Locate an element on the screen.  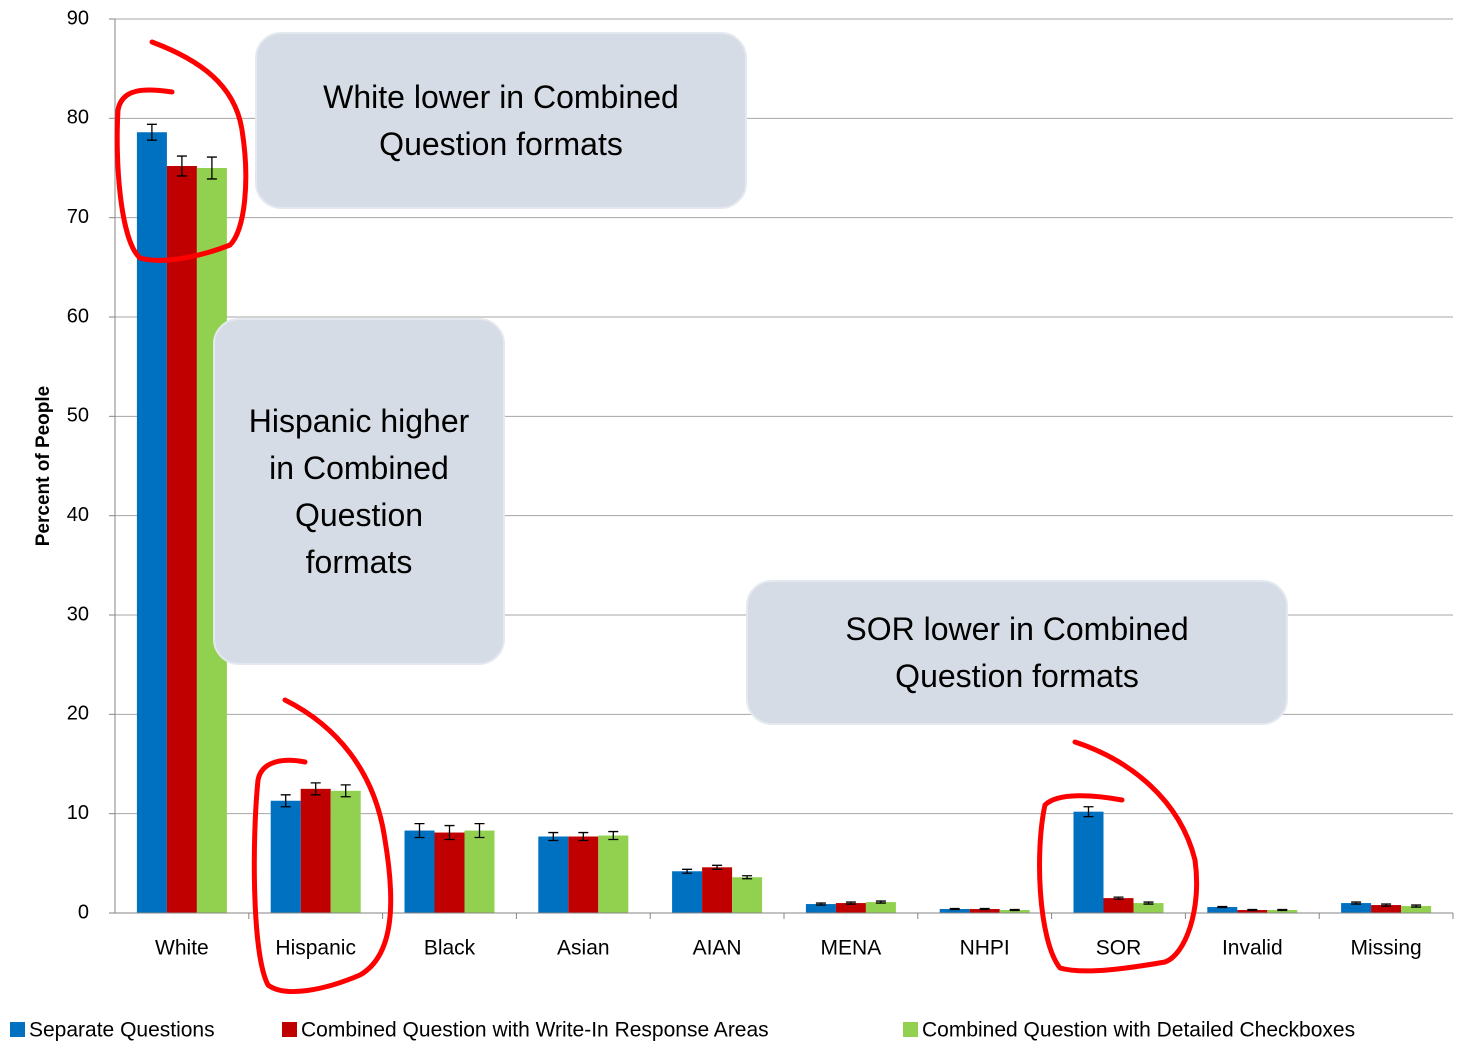
y-tick-label: 80 is located at coordinates (78, 118).